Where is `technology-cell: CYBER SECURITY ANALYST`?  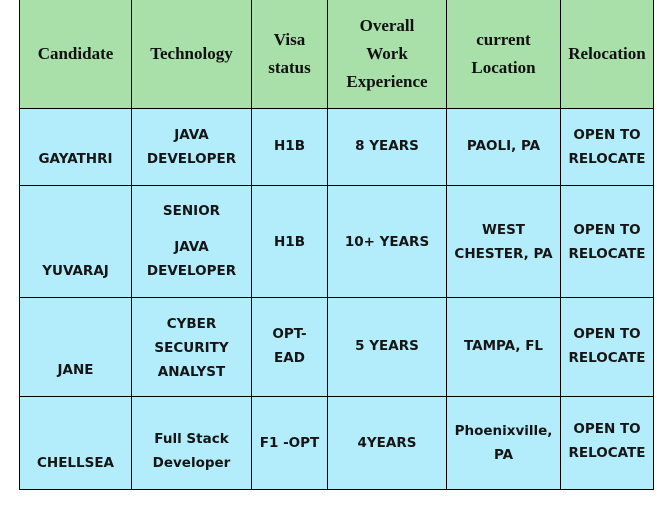 technology-cell: CYBER SECURITY ANALYST is located at coordinates (191, 347).